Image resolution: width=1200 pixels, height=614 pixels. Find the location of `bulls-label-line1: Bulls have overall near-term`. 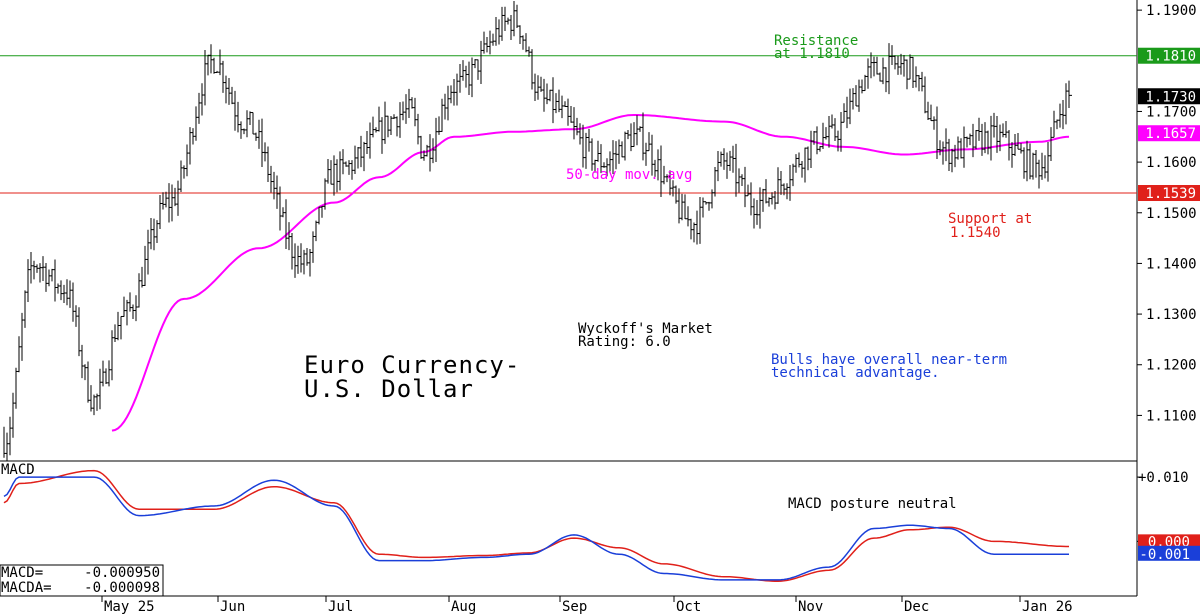

bulls-label-line1: Bulls have overall near-term is located at coordinates (889, 360).